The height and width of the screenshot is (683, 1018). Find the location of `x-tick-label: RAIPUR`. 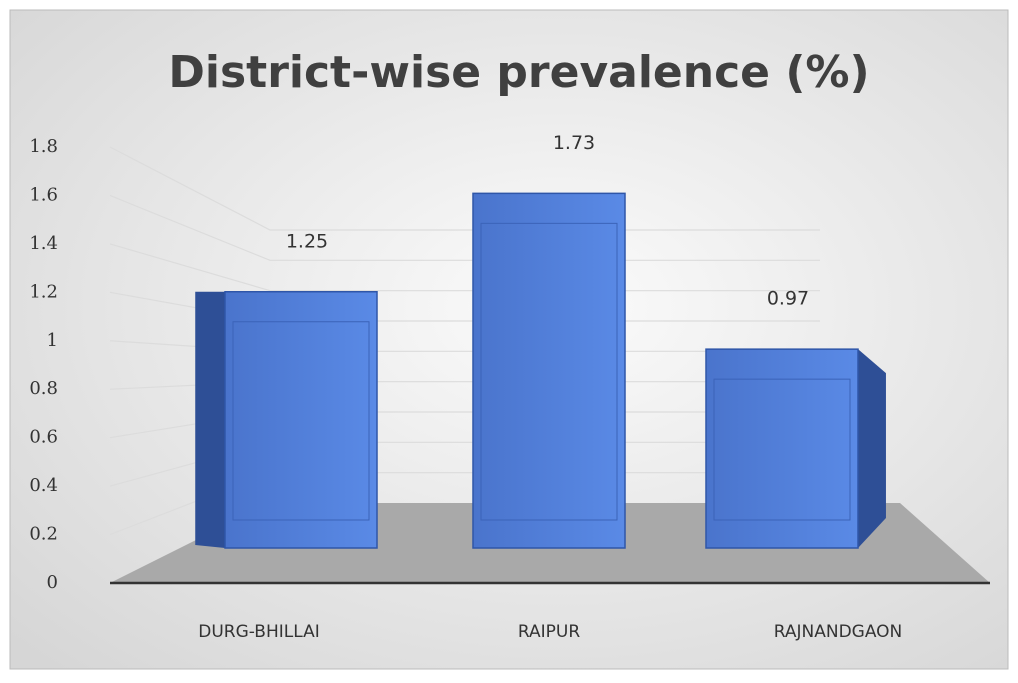

x-tick-label: RAIPUR is located at coordinates (549, 632).